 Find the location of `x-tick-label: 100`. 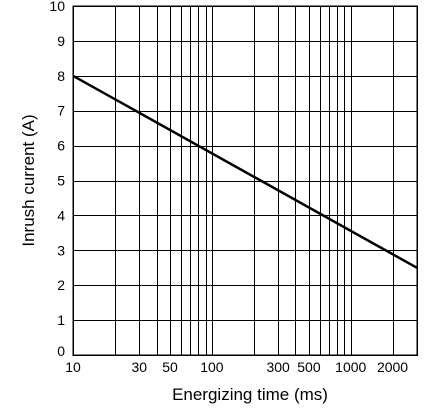

x-tick-label: 100 is located at coordinates (212, 367).